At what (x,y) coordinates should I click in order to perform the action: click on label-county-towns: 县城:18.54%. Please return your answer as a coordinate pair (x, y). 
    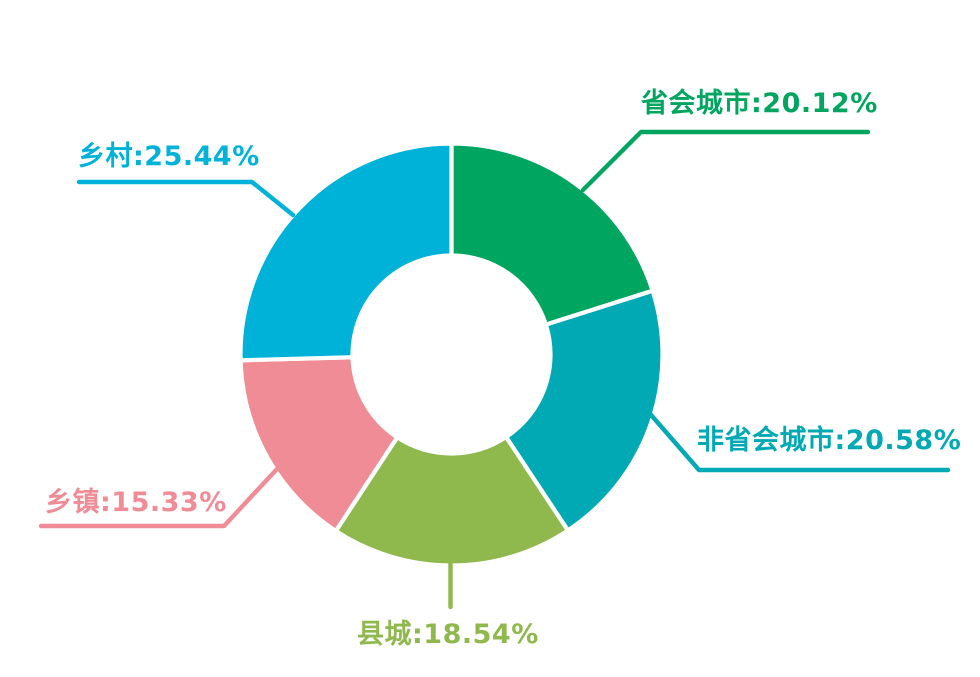
    Looking at the image, I should click on (448, 634).